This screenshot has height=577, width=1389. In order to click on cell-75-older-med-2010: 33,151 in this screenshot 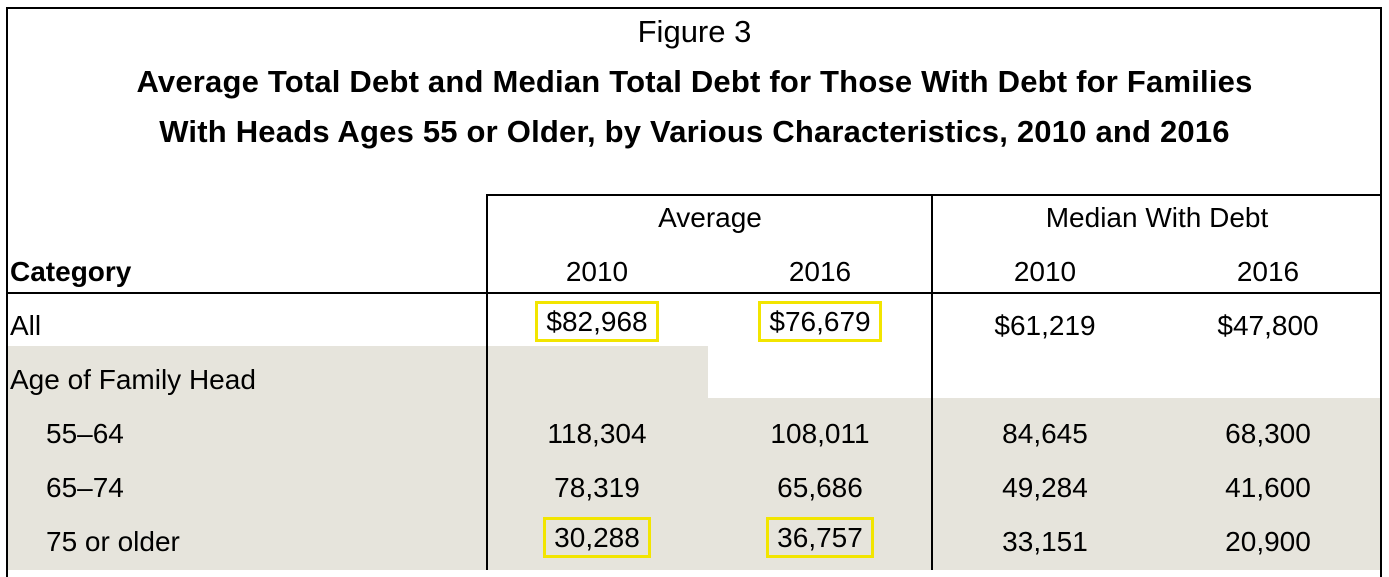, I will do `click(1045, 541)`.